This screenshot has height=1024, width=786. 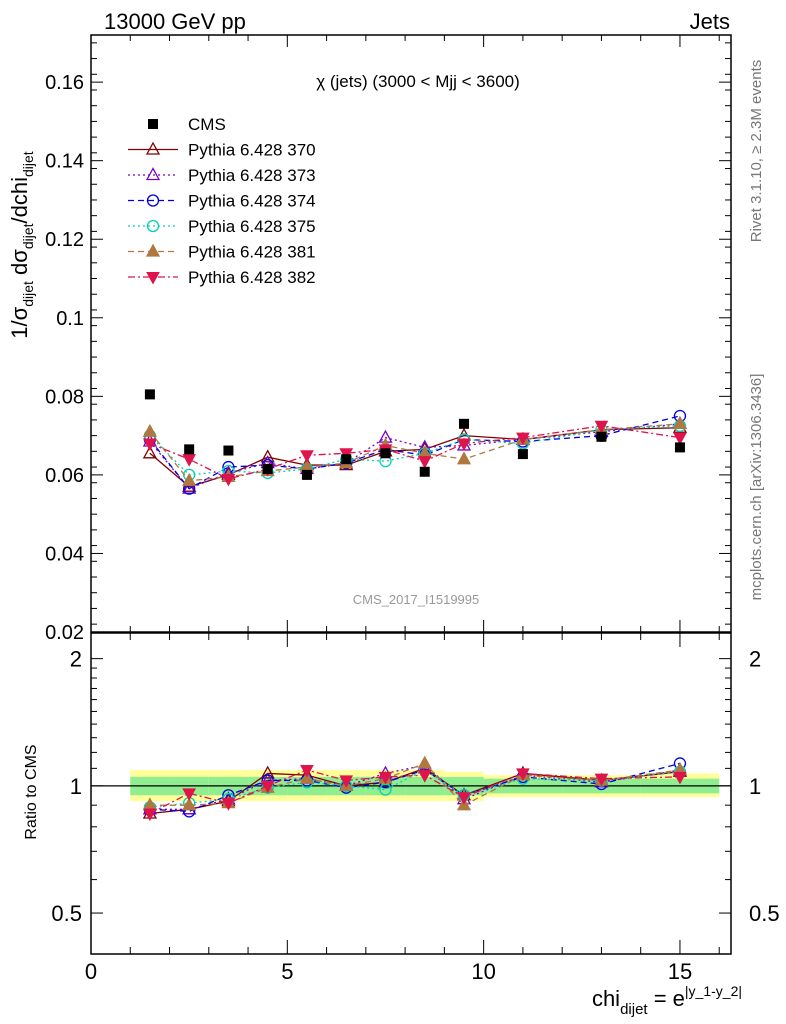 I want to click on ratio-data, so click(x=415, y=788).